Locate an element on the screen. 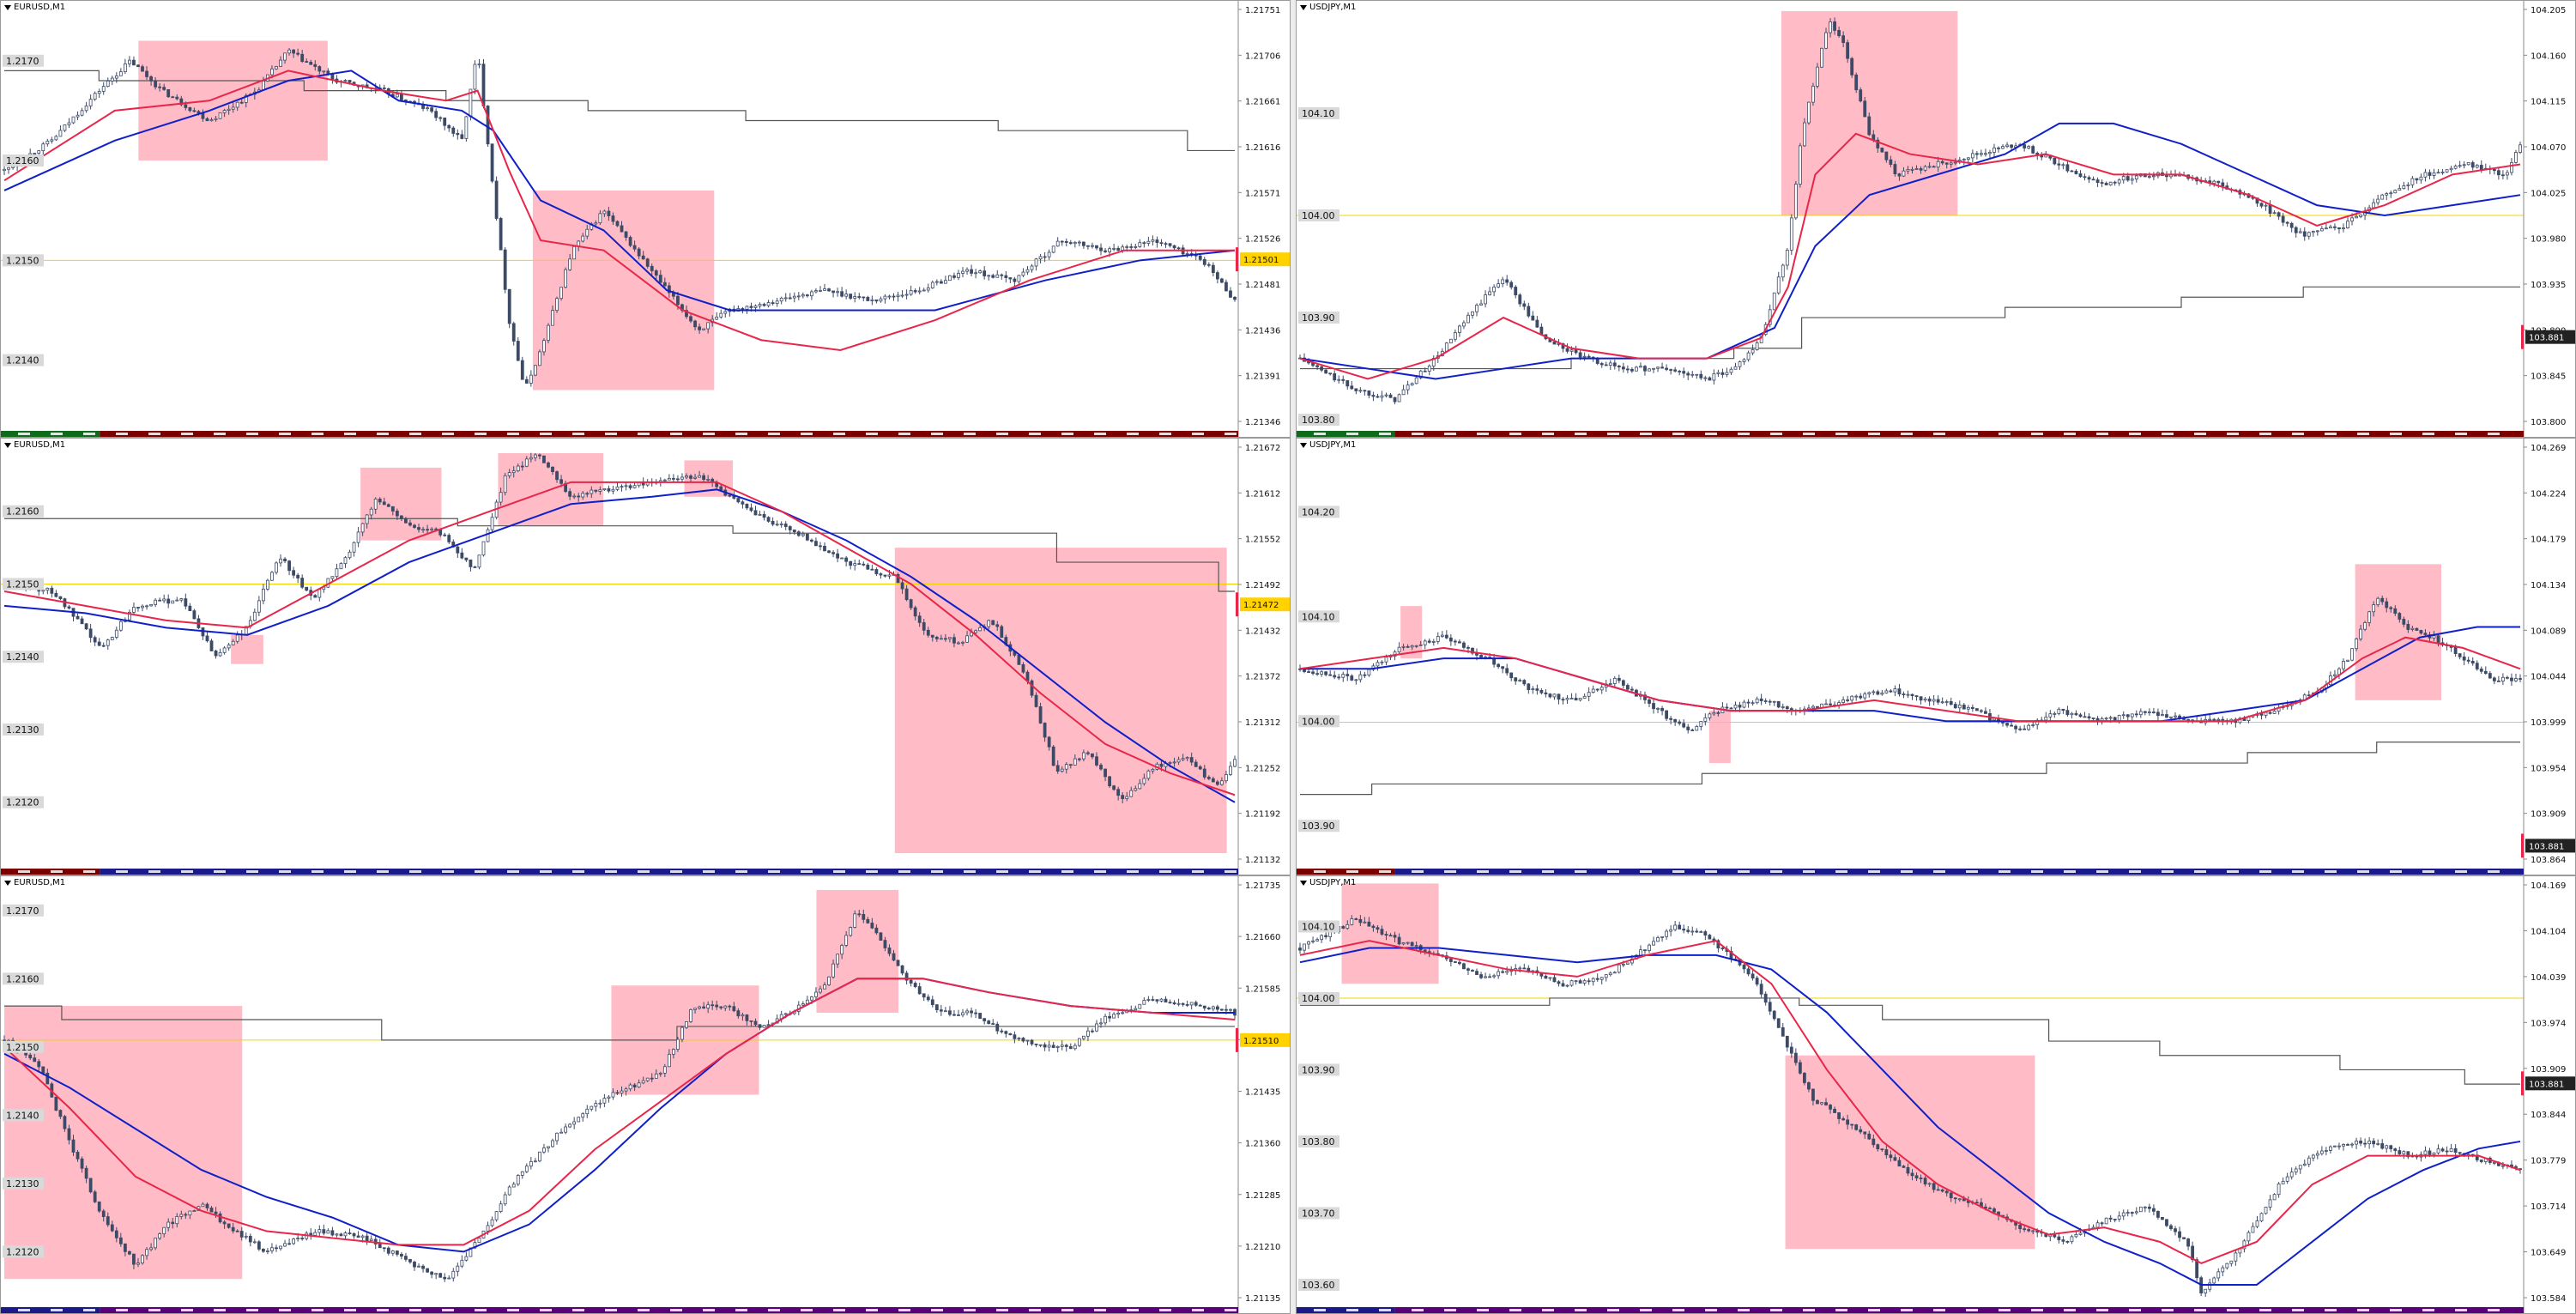  level-label: 1.2170 is located at coordinates (22, 911).